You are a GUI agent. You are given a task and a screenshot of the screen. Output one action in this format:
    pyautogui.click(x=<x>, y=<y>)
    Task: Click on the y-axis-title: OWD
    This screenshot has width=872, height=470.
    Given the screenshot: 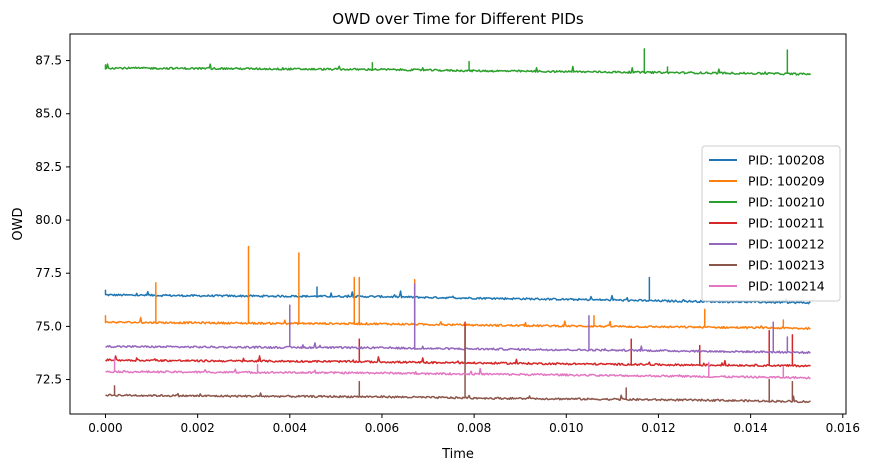 What is the action you would take?
    pyautogui.click(x=18, y=223)
    